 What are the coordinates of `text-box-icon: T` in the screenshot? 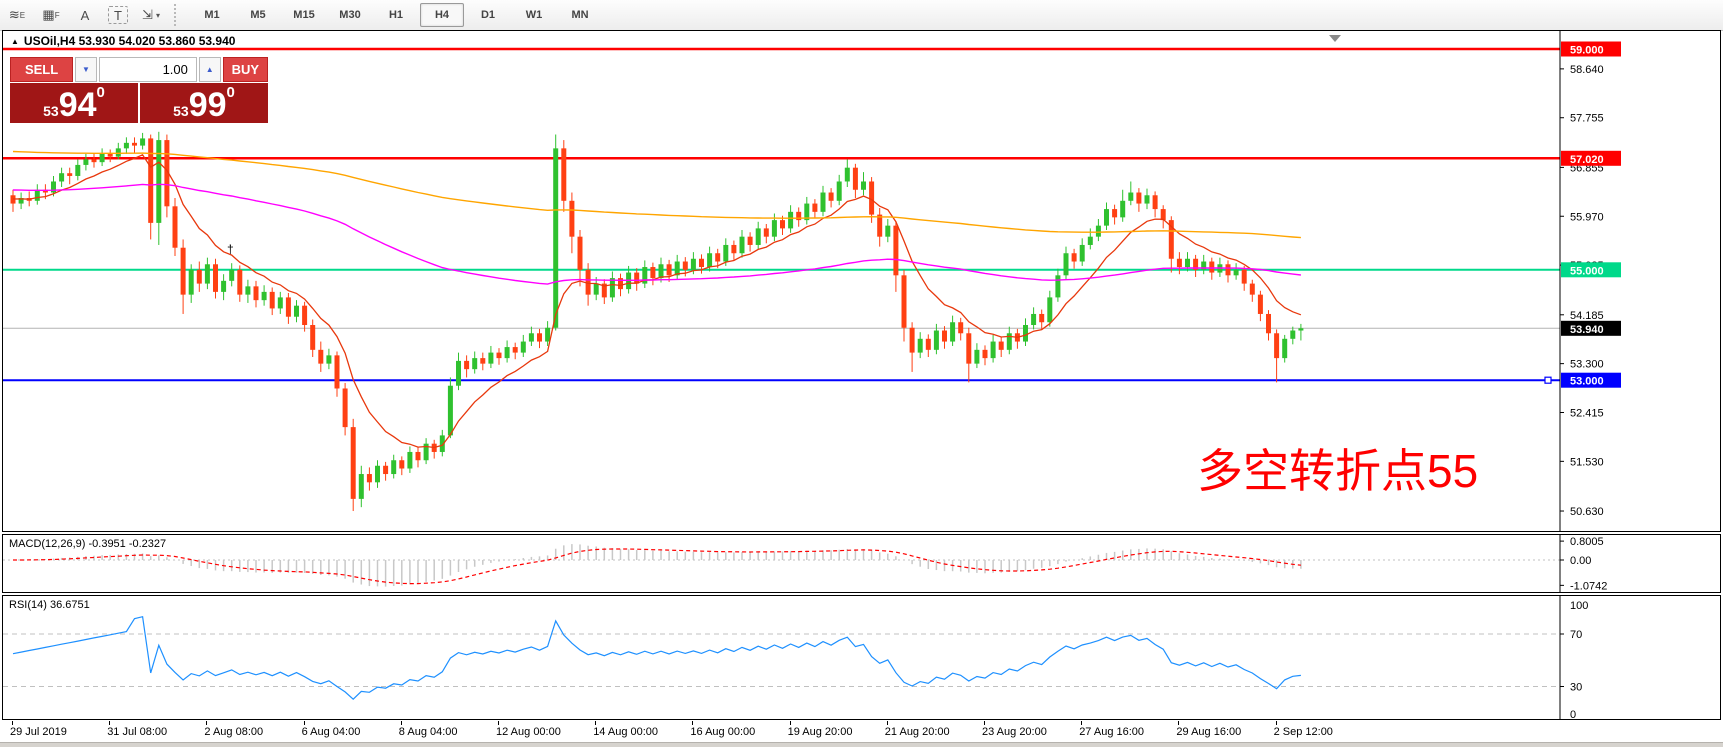 It's located at (118, 15).